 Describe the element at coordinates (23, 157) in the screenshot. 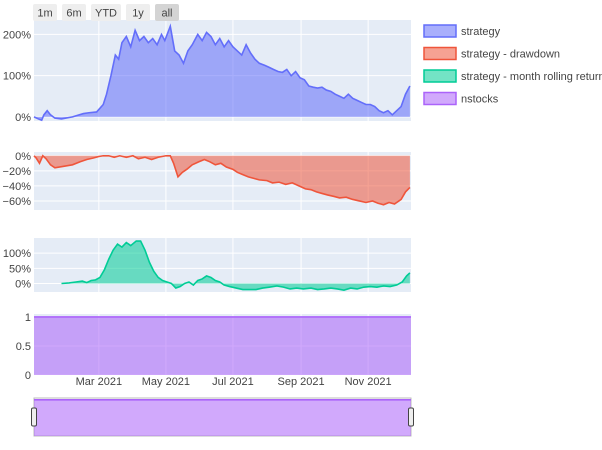

I see `drawdown-ytick-label: 0%` at that location.